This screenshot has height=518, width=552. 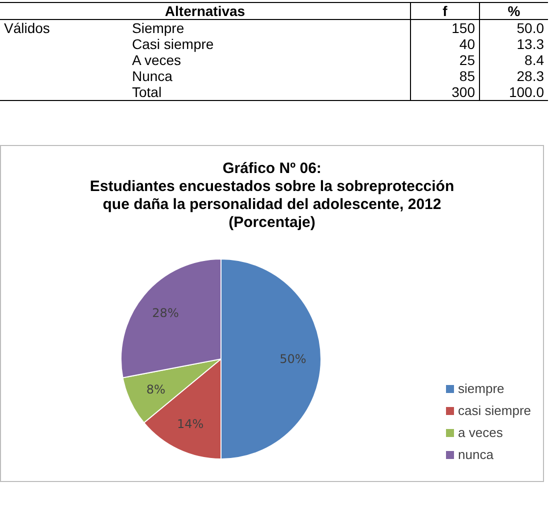 What do you see at coordinates (269, 60) in the screenshot?
I see `category-label: A veces` at bounding box center [269, 60].